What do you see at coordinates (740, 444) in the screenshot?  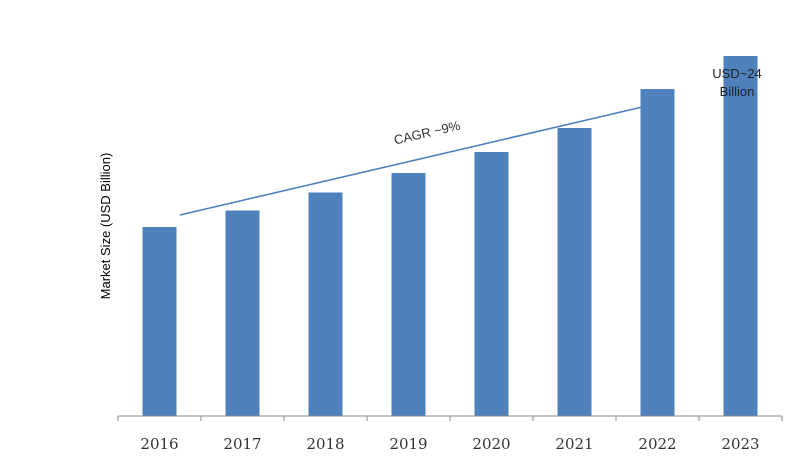 I see `x-tick-label: 2023` at bounding box center [740, 444].